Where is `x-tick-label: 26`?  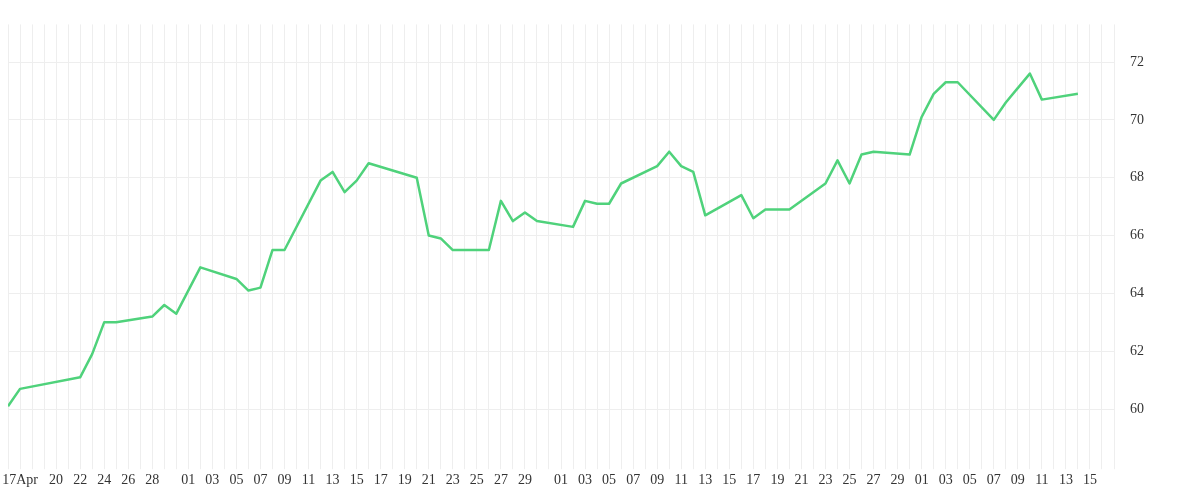
x-tick-label: 26 is located at coordinates (128, 480).